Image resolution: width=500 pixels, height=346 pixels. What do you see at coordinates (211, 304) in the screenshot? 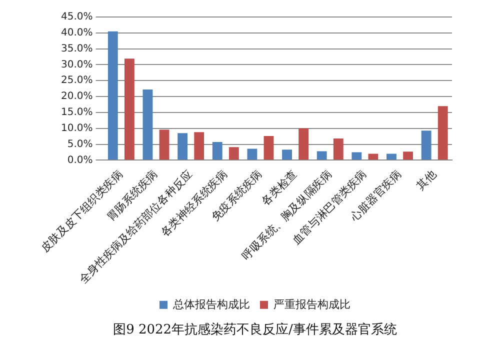
I see `legend-label: 总体报告构成比` at bounding box center [211, 304].